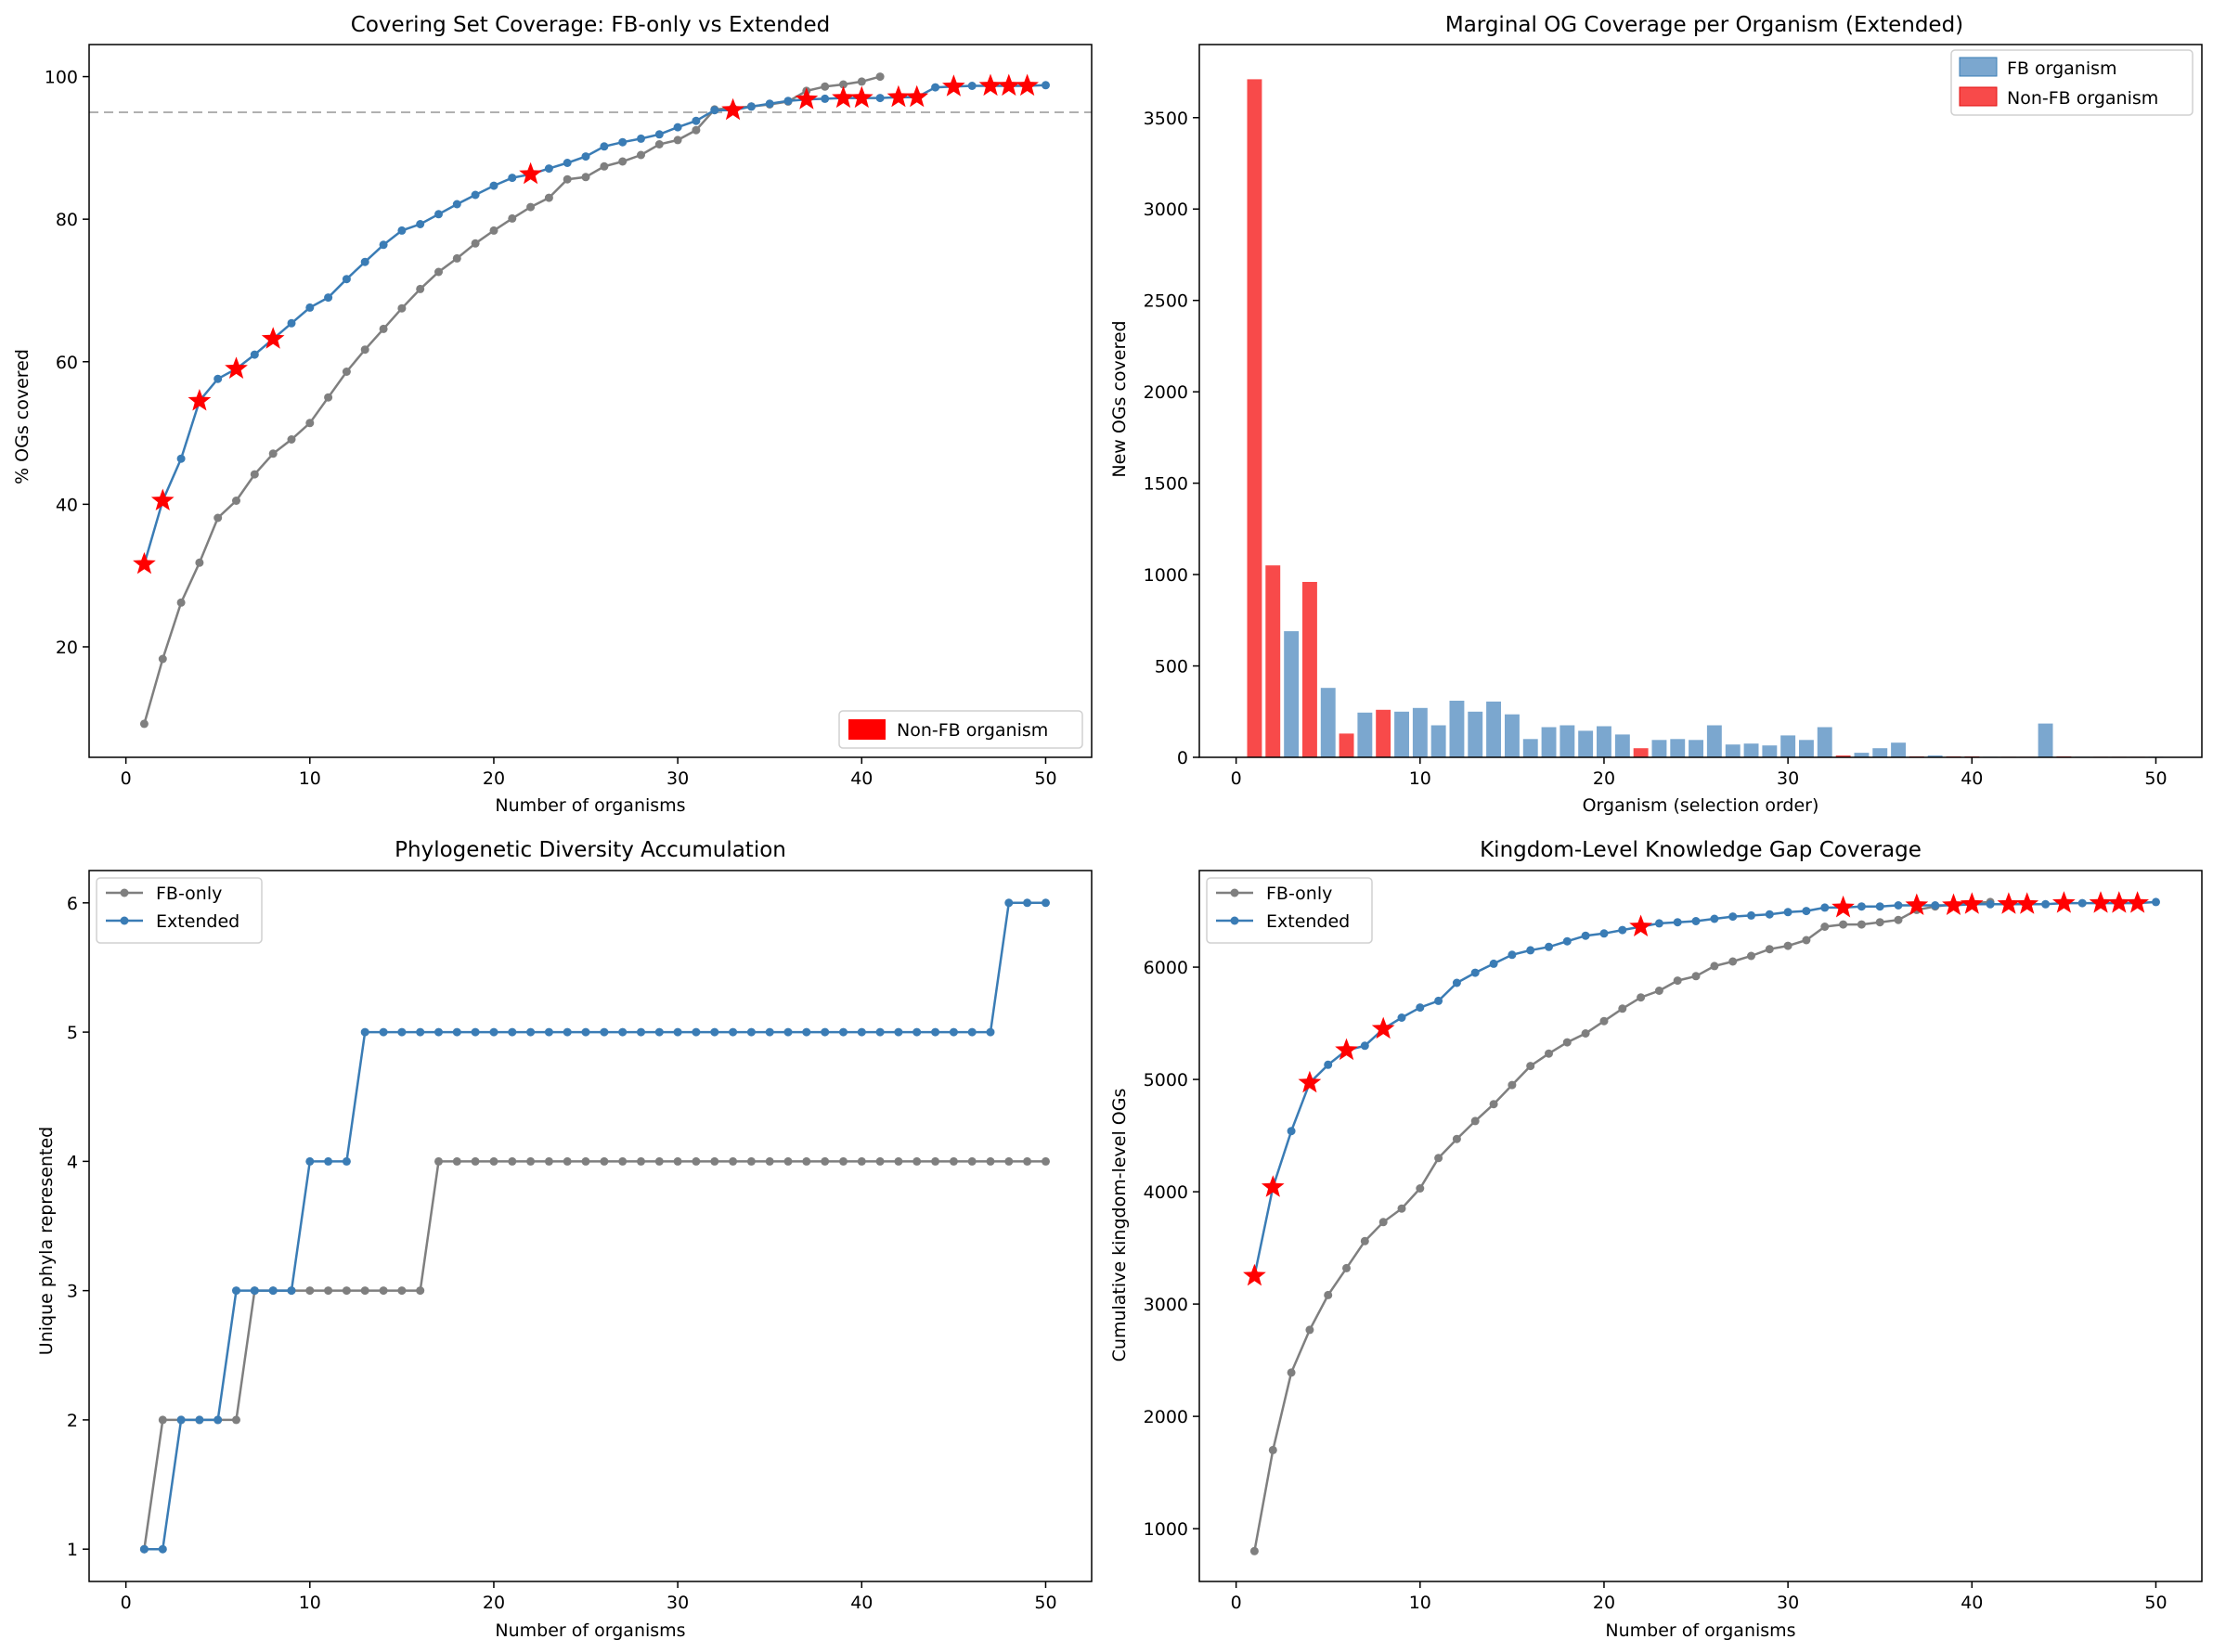  What do you see at coordinates (861, 1603) in the screenshot?
I see `phylo-xtick-label-40: 40` at bounding box center [861, 1603].